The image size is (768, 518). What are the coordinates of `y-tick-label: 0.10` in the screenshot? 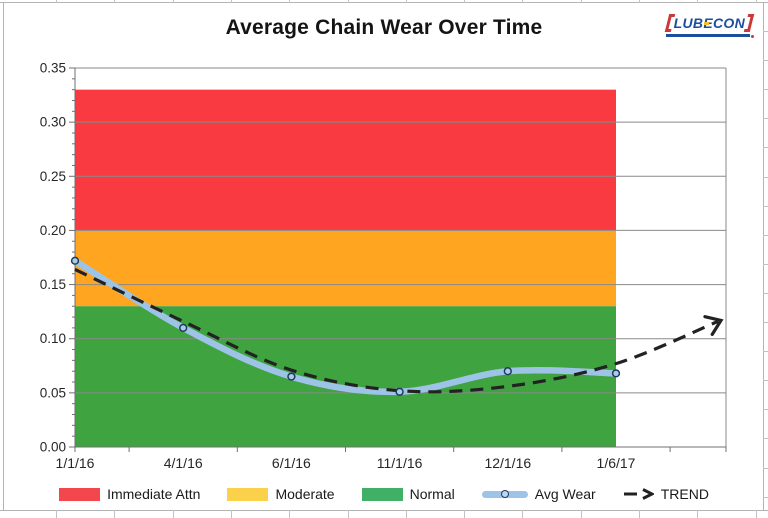 It's located at (53, 338).